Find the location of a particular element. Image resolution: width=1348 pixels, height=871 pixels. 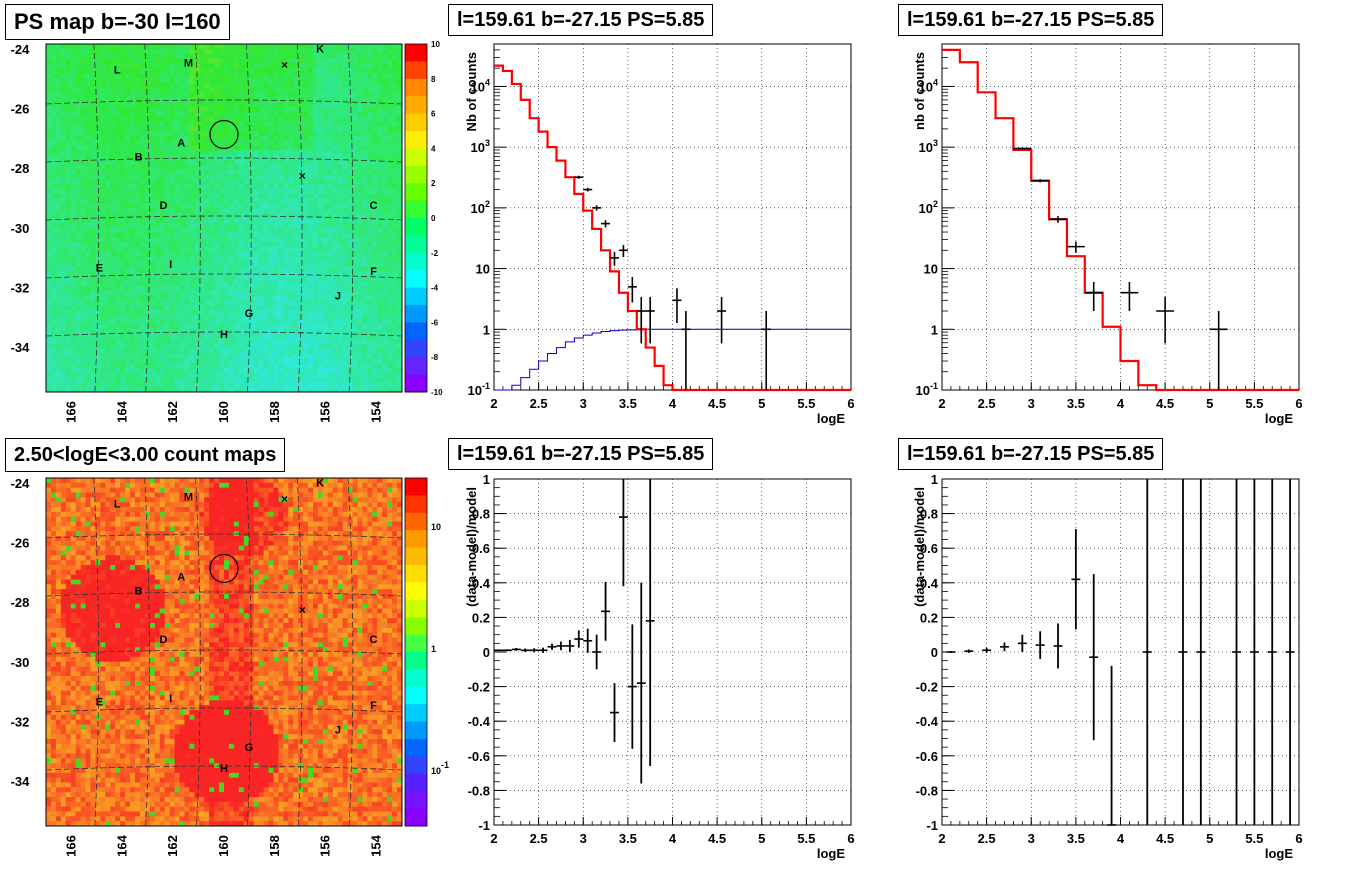

y-tick-label: -1 is located at coordinates (932, 825).